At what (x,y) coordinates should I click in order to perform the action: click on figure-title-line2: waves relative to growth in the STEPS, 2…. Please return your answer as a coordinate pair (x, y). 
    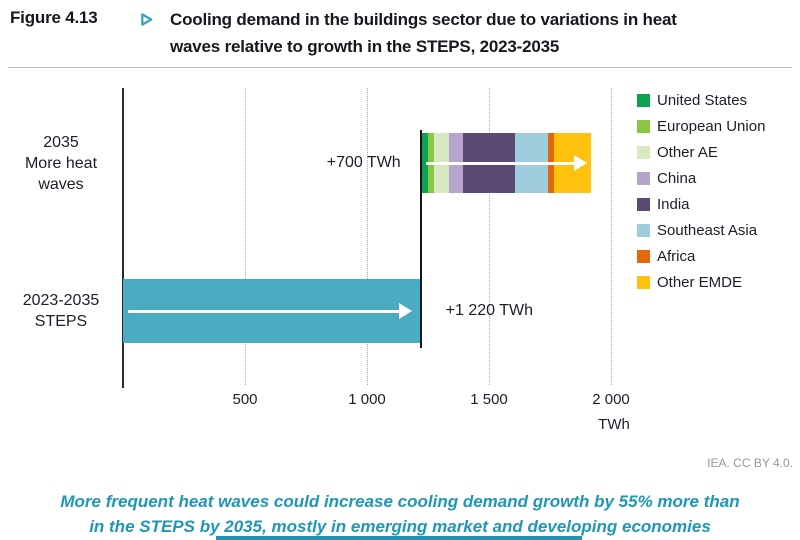
    Looking at the image, I should click on (365, 46).